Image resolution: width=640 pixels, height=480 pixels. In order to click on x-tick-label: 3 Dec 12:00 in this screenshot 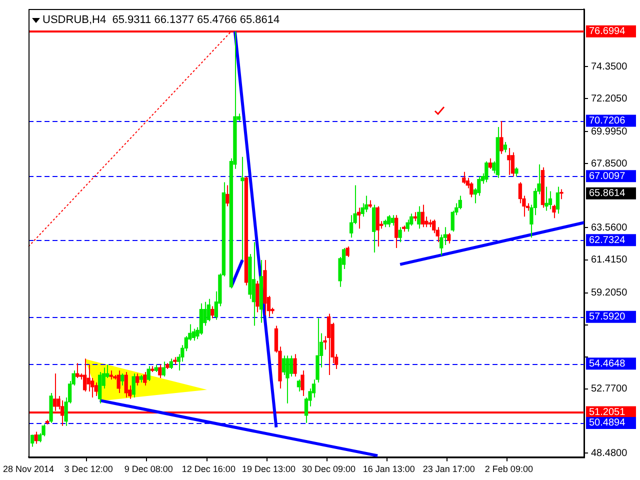, I will do `click(88, 469)`.